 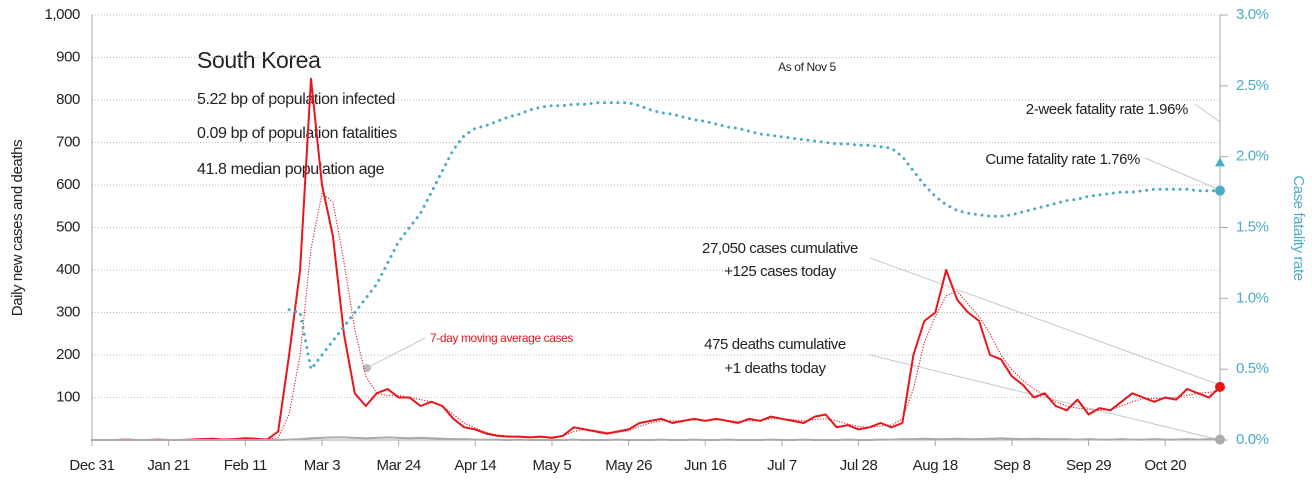 What do you see at coordinates (656, 438) in the screenshot?
I see `series-line` at bounding box center [656, 438].